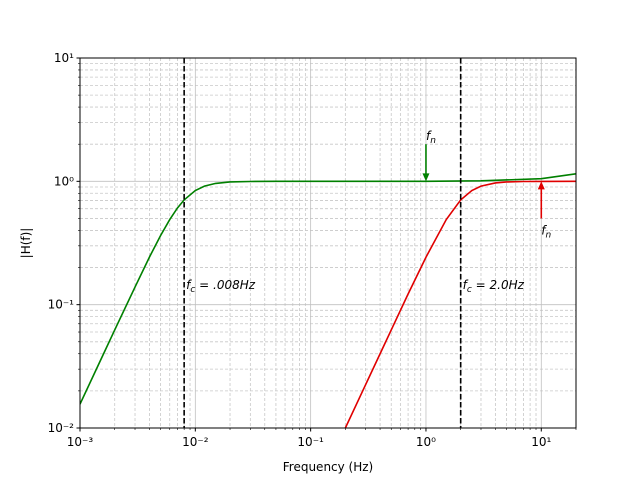  Describe the element at coordinates (328, 467) in the screenshot. I see `x-axis-label: Frequency (Hz)` at that location.